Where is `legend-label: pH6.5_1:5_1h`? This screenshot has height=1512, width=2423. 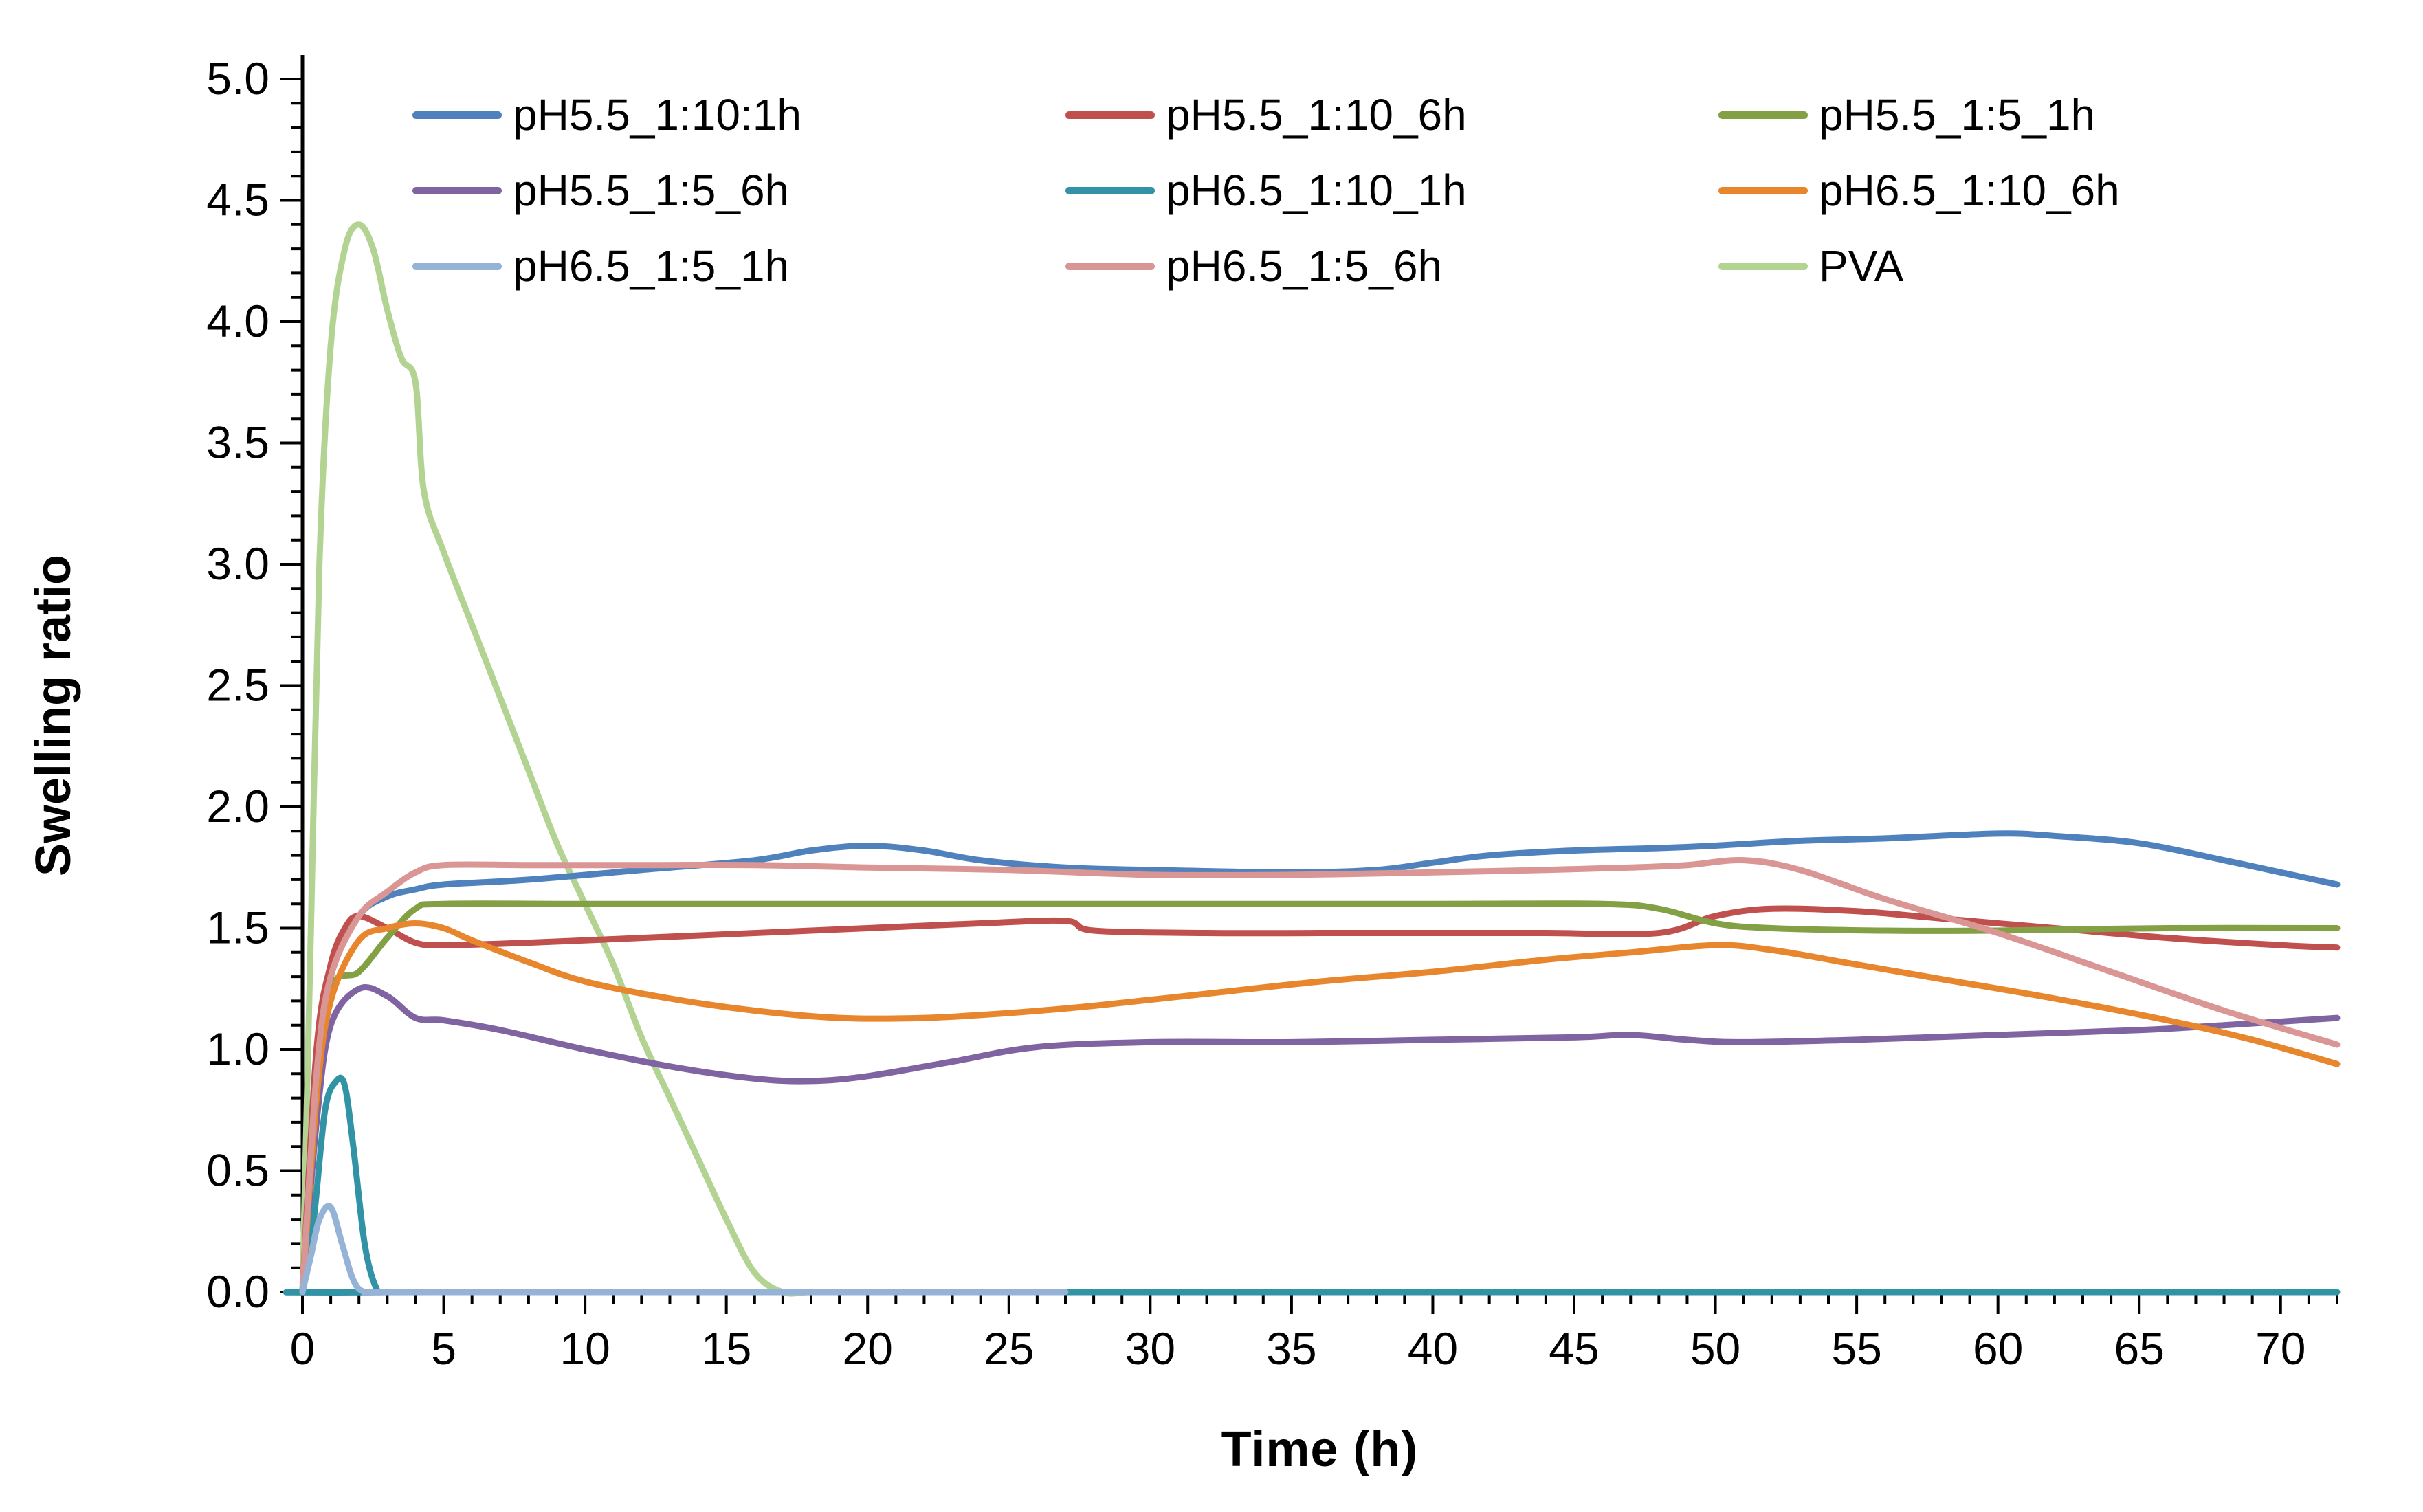 legend-label: pH6.5_1:5_1h is located at coordinates (652, 266).